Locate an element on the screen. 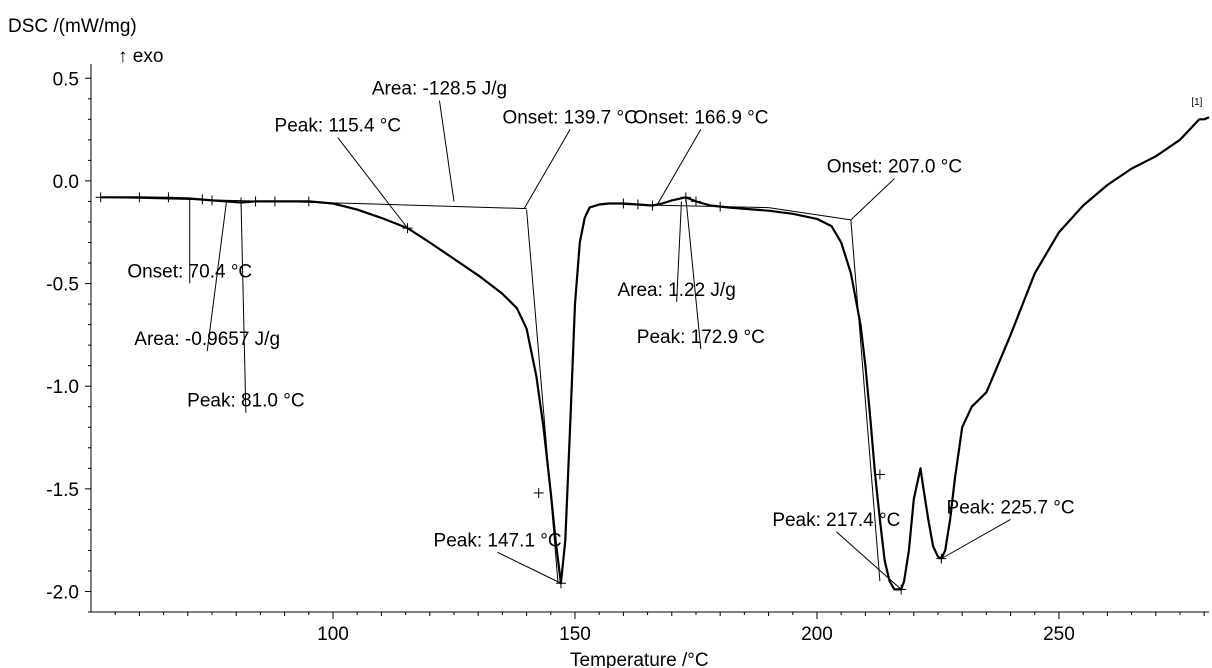 Image resolution: width=1212 pixels, height=668 pixels. annotation-label: Area: -0.9657 J/g is located at coordinates (207, 339).